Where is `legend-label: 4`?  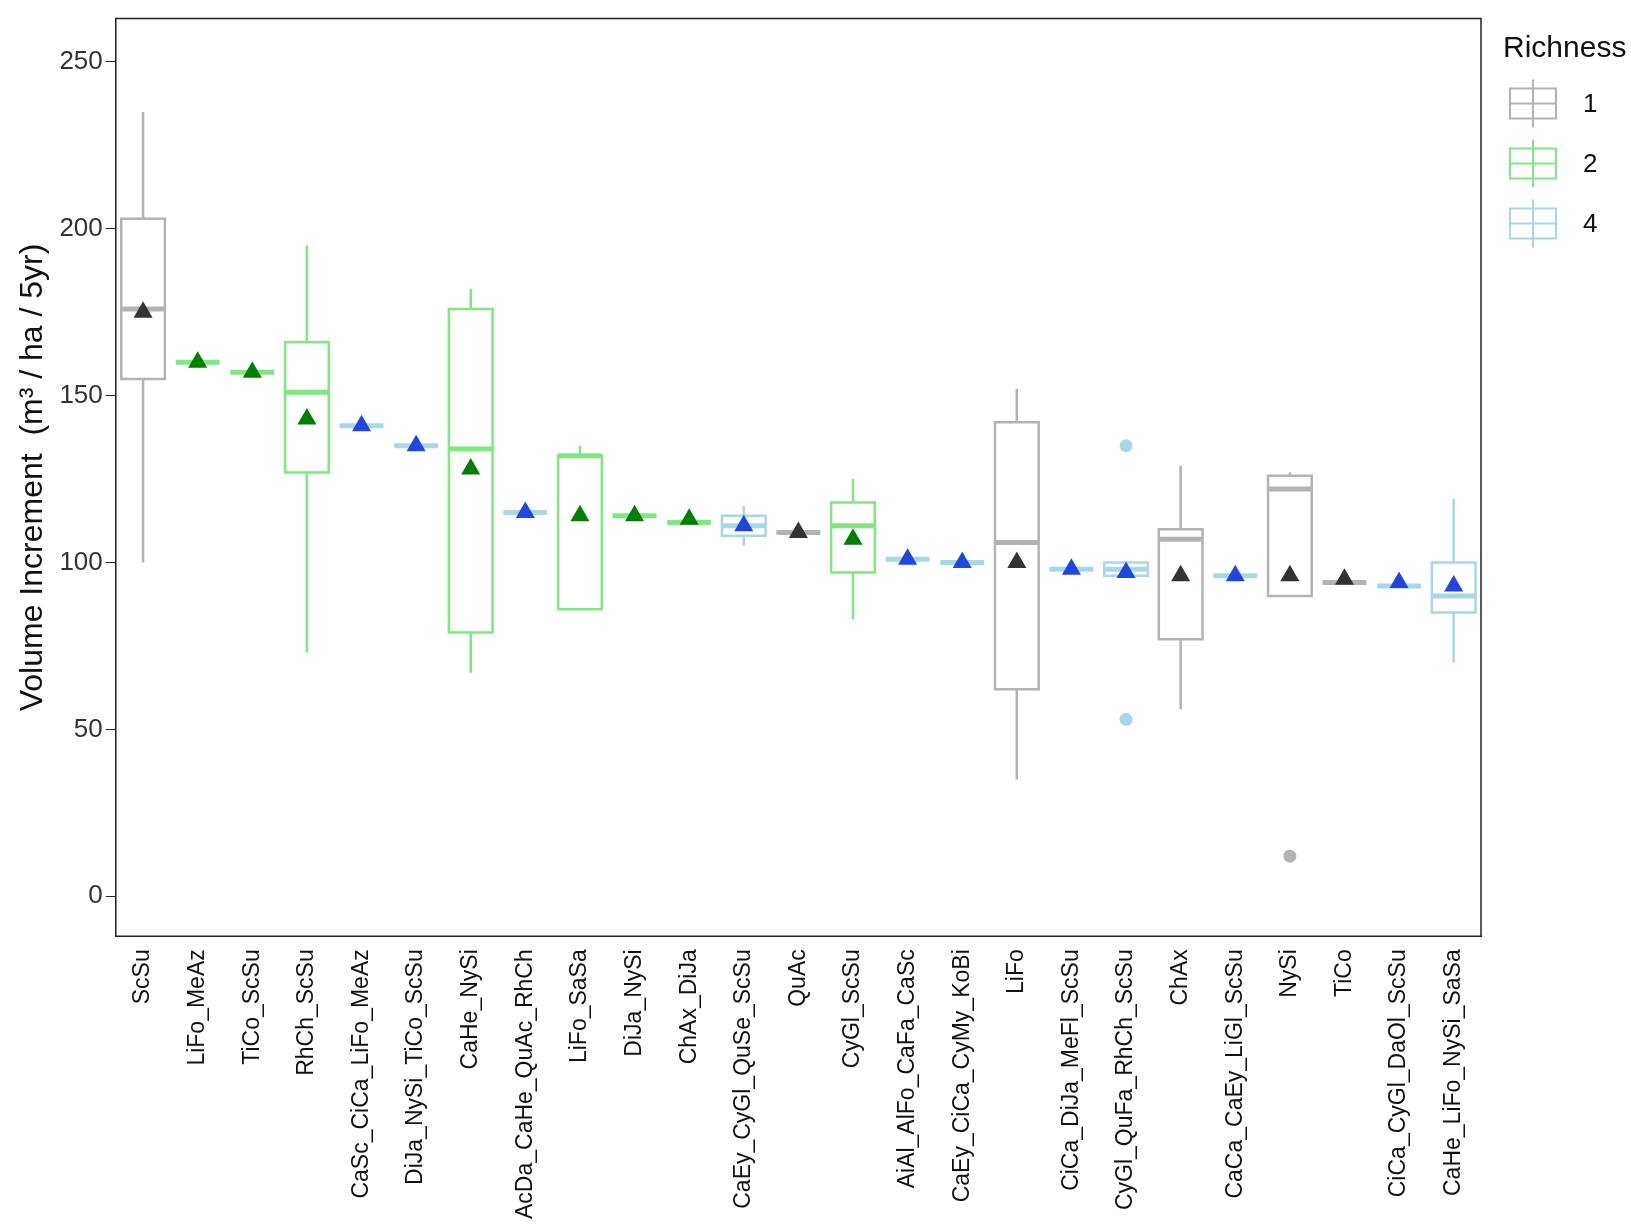
legend-label: 4 is located at coordinates (1590, 222).